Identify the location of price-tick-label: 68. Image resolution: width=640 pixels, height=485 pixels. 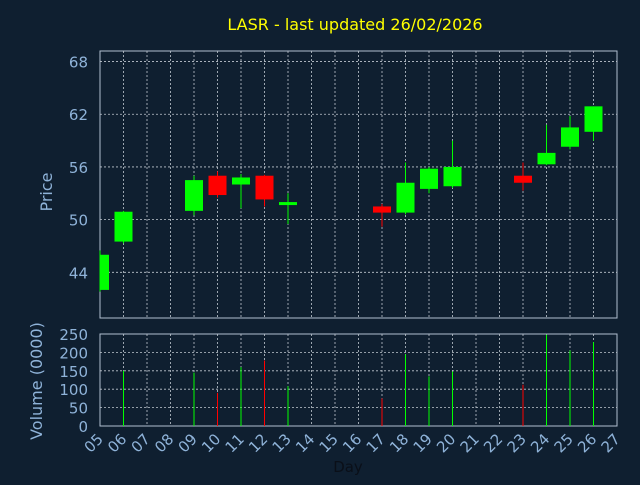
(78, 63).